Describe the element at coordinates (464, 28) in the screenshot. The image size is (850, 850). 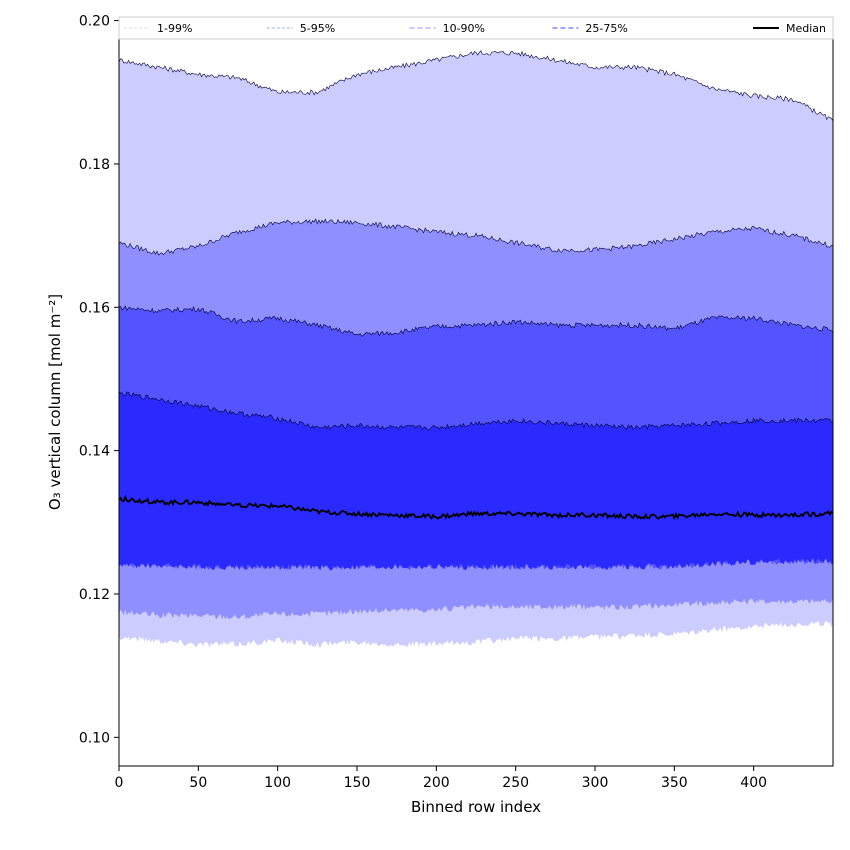
I see `legend-label: 10-90%` at that location.